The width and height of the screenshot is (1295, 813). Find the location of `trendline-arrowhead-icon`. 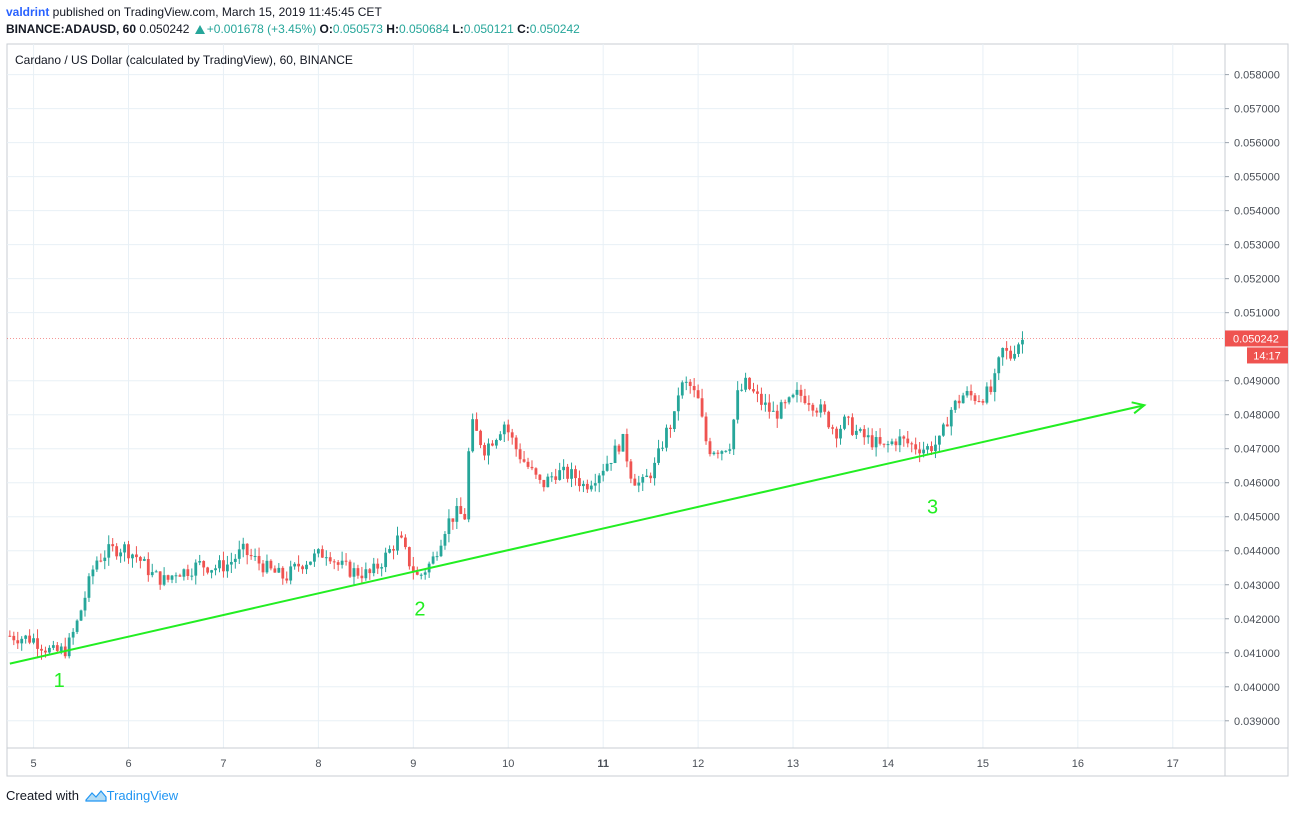

trendline-arrowhead-icon is located at coordinates (1139, 408).